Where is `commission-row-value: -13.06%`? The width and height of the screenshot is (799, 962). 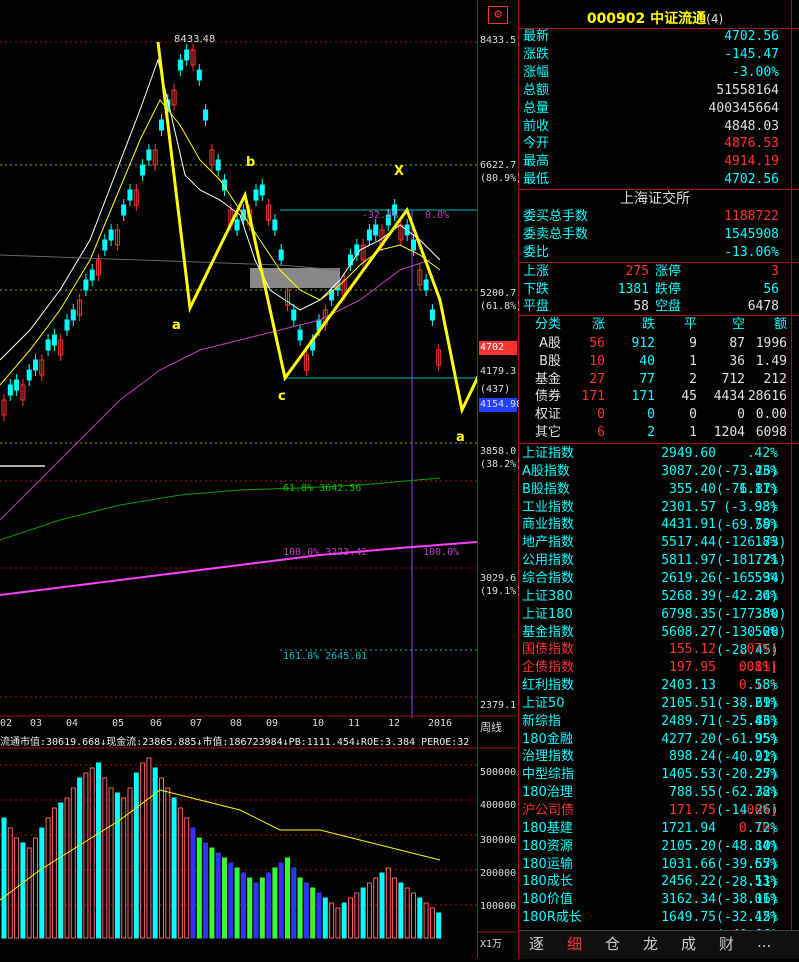 commission-row-value: -13.06% is located at coordinates (751, 252).